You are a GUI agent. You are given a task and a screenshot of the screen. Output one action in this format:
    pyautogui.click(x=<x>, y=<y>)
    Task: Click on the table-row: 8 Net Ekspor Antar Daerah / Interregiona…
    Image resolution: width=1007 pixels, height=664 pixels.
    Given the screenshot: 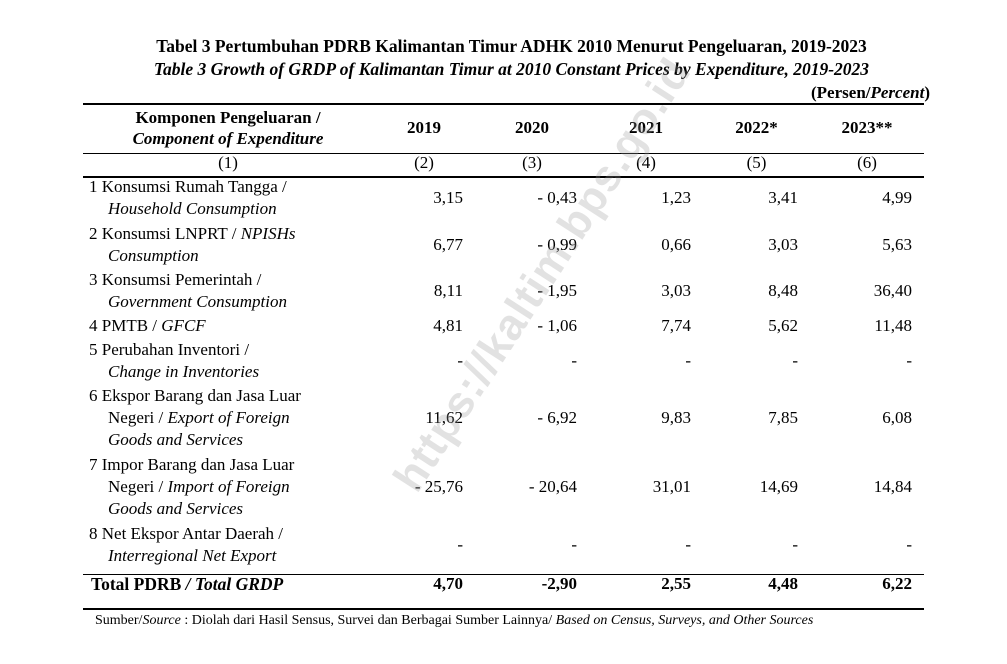 What is the action you would take?
    pyautogui.click(x=503, y=544)
    